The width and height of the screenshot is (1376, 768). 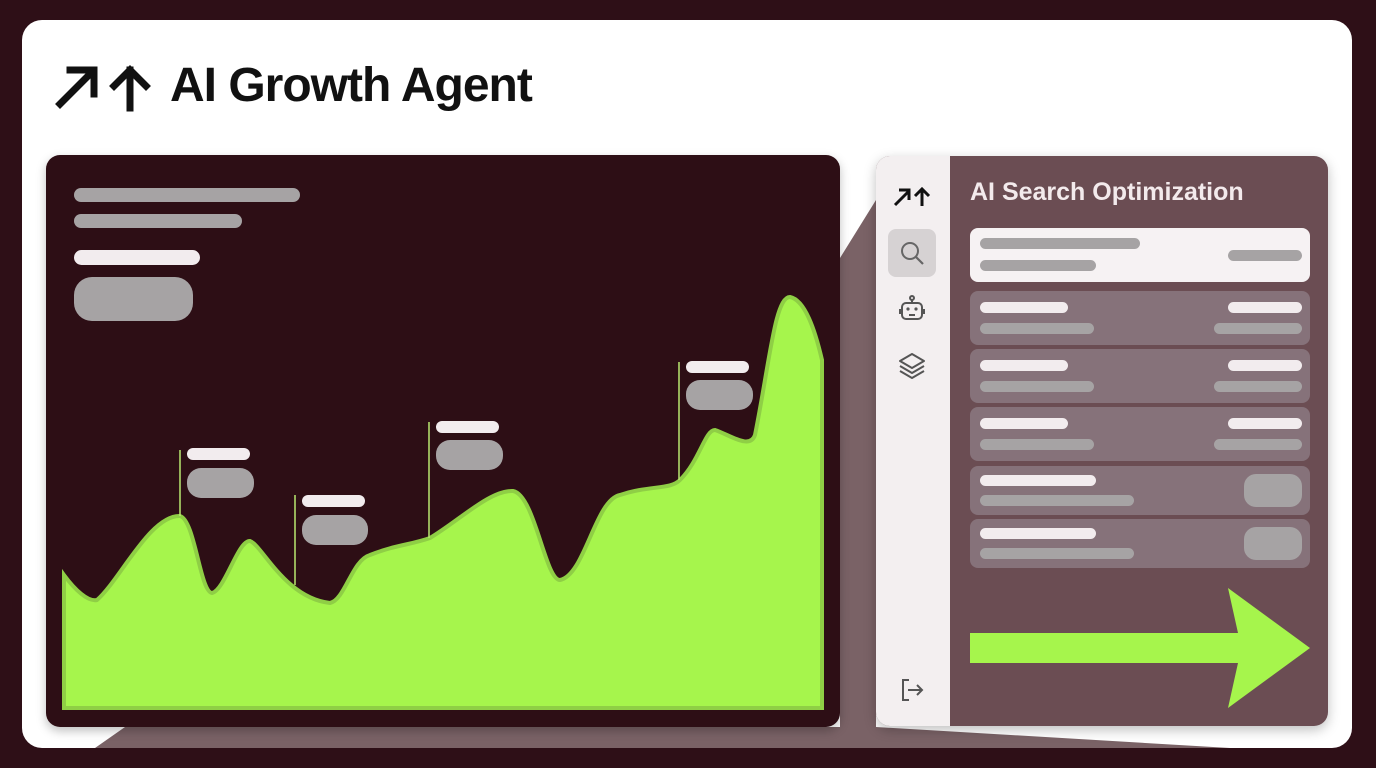 I want to click on list-item-selected, so click(x=1140, y=255).